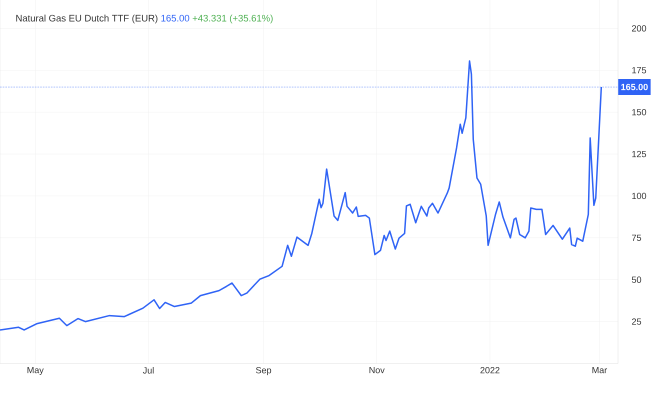  Describe the element at coordinates (639, 154) in the screenshot. I see `y-tick-label: 125` at that location.